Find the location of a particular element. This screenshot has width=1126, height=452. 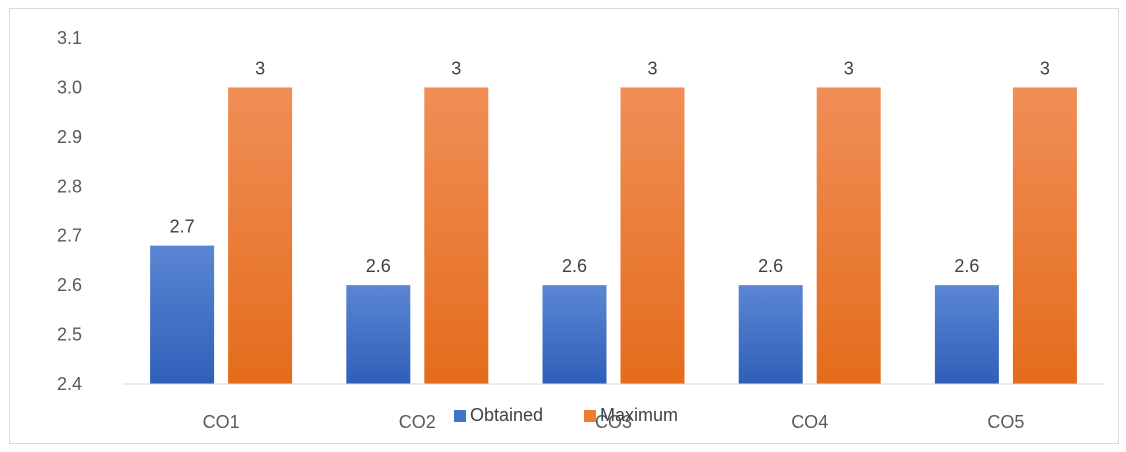

legend-swatch-maximum is located at coordinates (590, 416).